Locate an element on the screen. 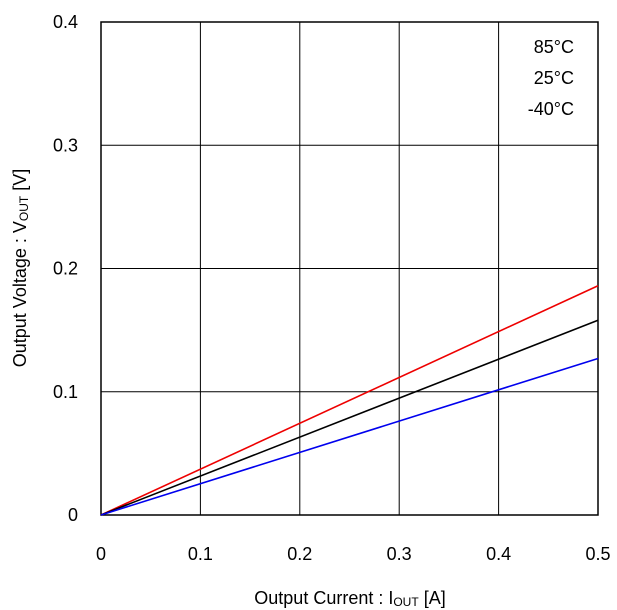  y-tick-label-2: 0.2 is located at coordinates (65, 269).